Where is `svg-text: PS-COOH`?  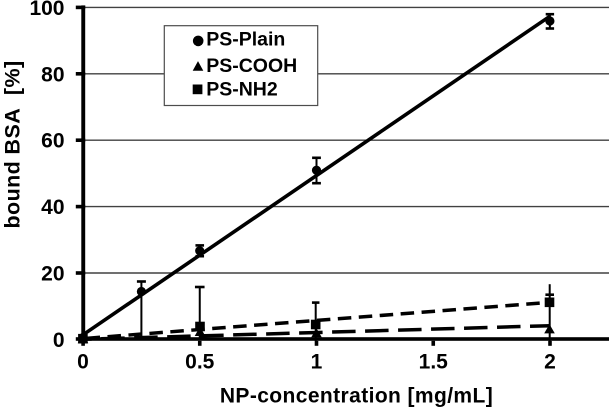 svg-text: PS-COOH is located at coordinates (251, 66).